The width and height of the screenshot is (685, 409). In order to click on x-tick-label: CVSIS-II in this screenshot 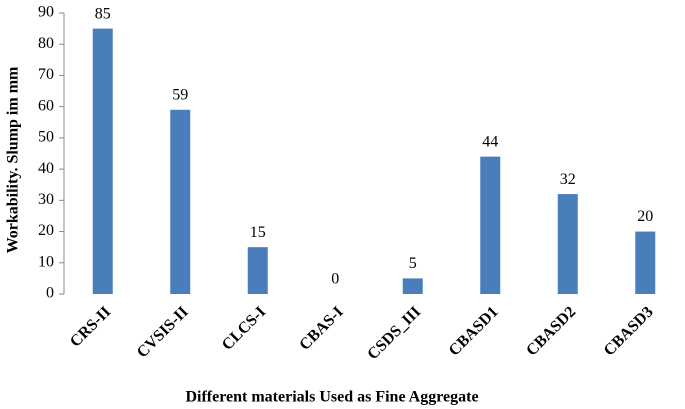, I will do `click(163, 332)`.